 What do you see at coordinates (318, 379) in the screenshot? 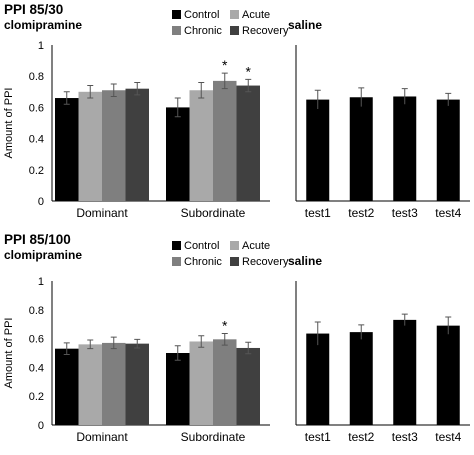
I see `chart-4-bar-test1` at bounding box center [318, 379].